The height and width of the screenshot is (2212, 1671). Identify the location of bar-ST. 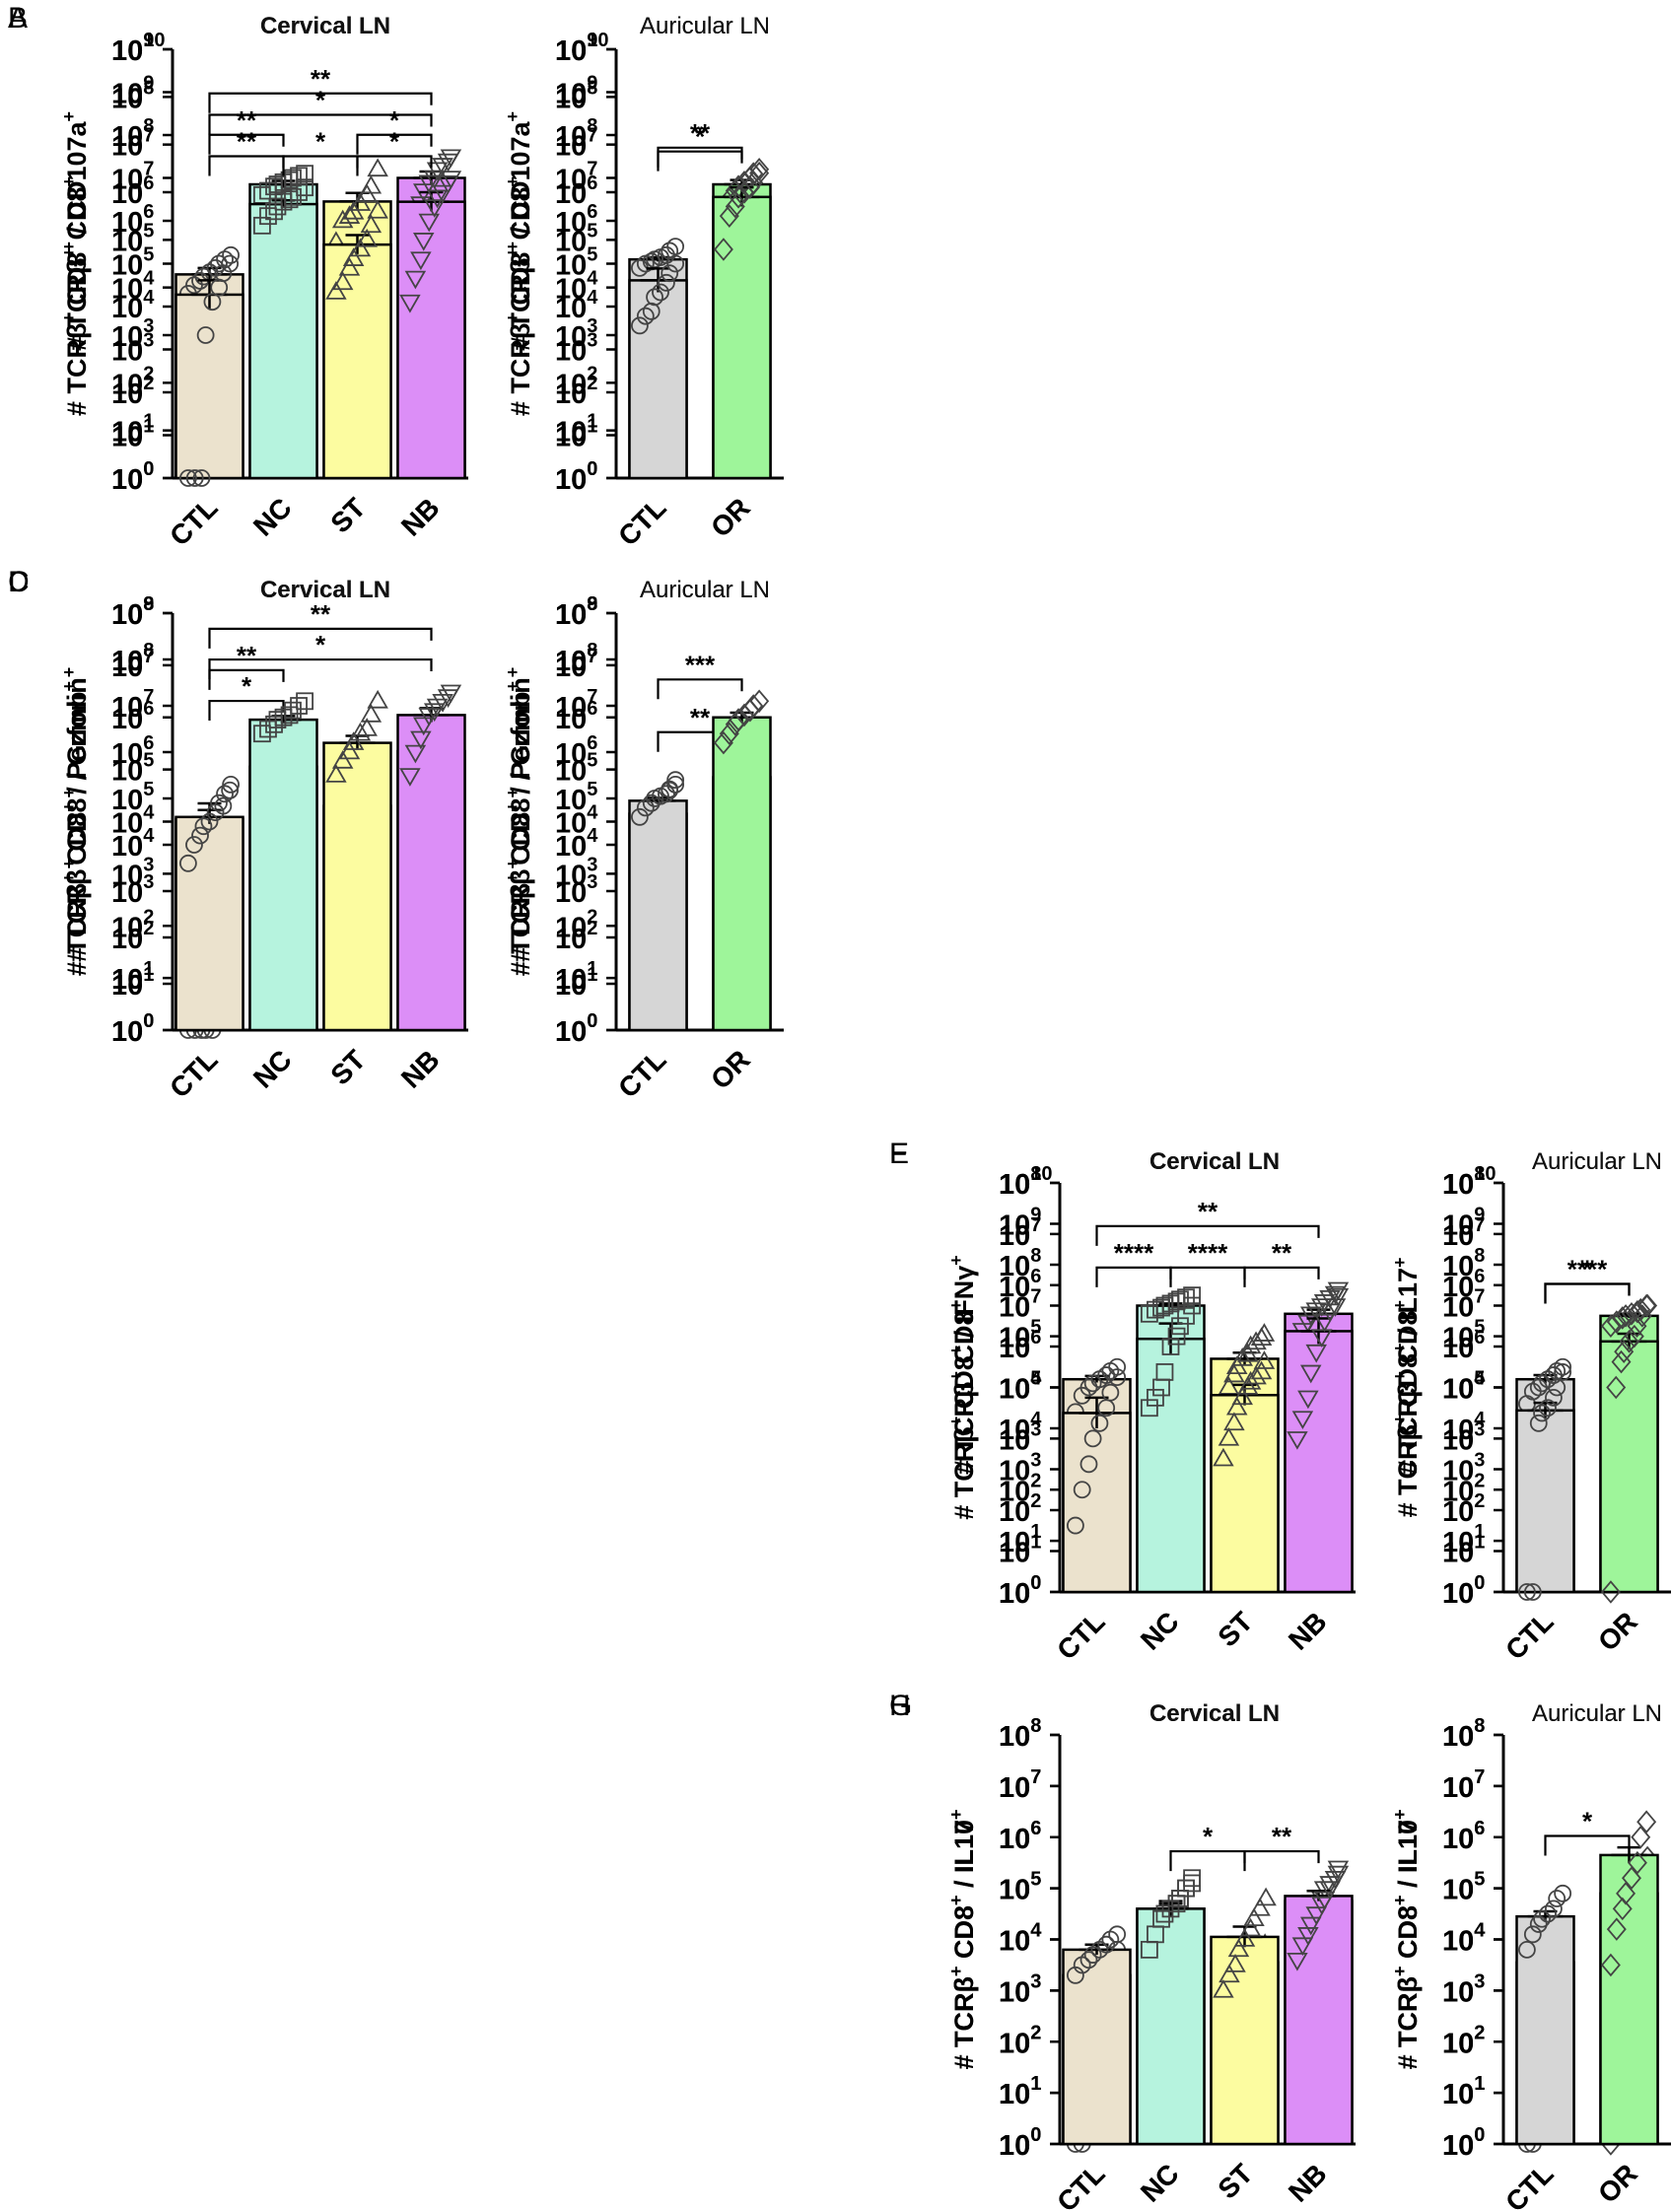
(1245, 1494).